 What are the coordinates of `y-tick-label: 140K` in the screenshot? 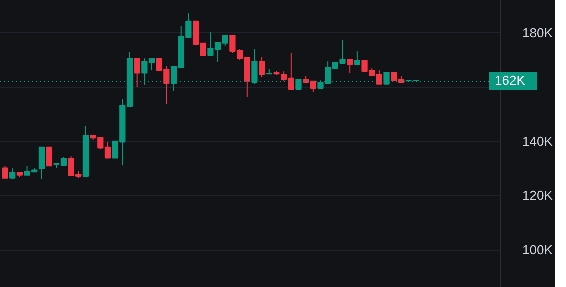 It's located at (538, 141).